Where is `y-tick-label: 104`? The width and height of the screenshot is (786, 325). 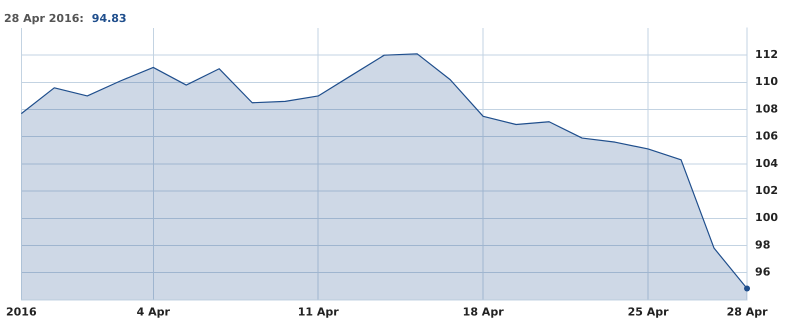 y-tick-label: 104 is located at coordinates (766, 163).